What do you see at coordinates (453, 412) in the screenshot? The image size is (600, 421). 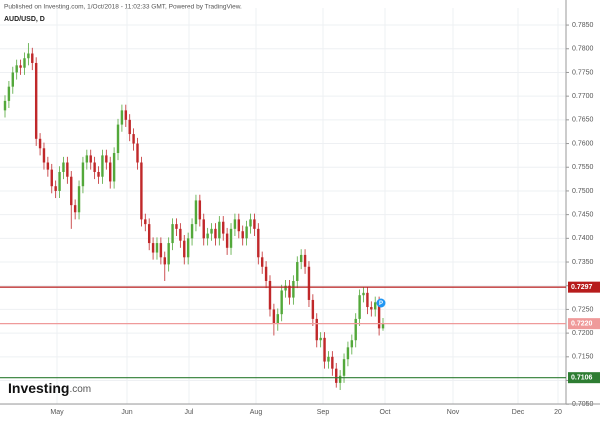 I see `x-tick-label: Nov` at bounding box center [453, 412].